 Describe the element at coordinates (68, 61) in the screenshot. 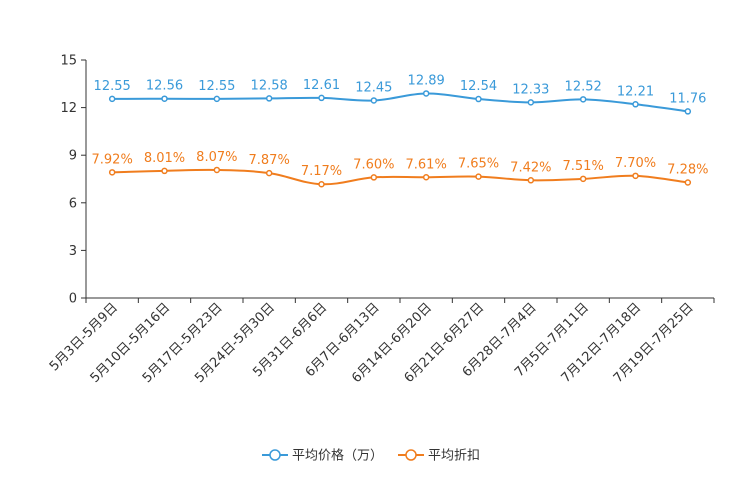

I see `y-tick-label: 15` at that location.